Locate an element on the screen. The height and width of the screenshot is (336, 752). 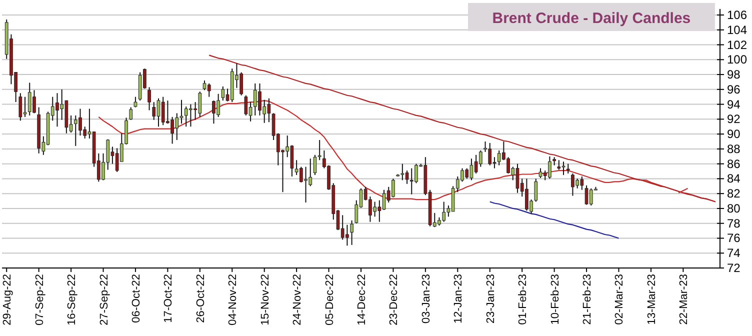
y-tick-label: 72 is located at coordinates (734, 268).